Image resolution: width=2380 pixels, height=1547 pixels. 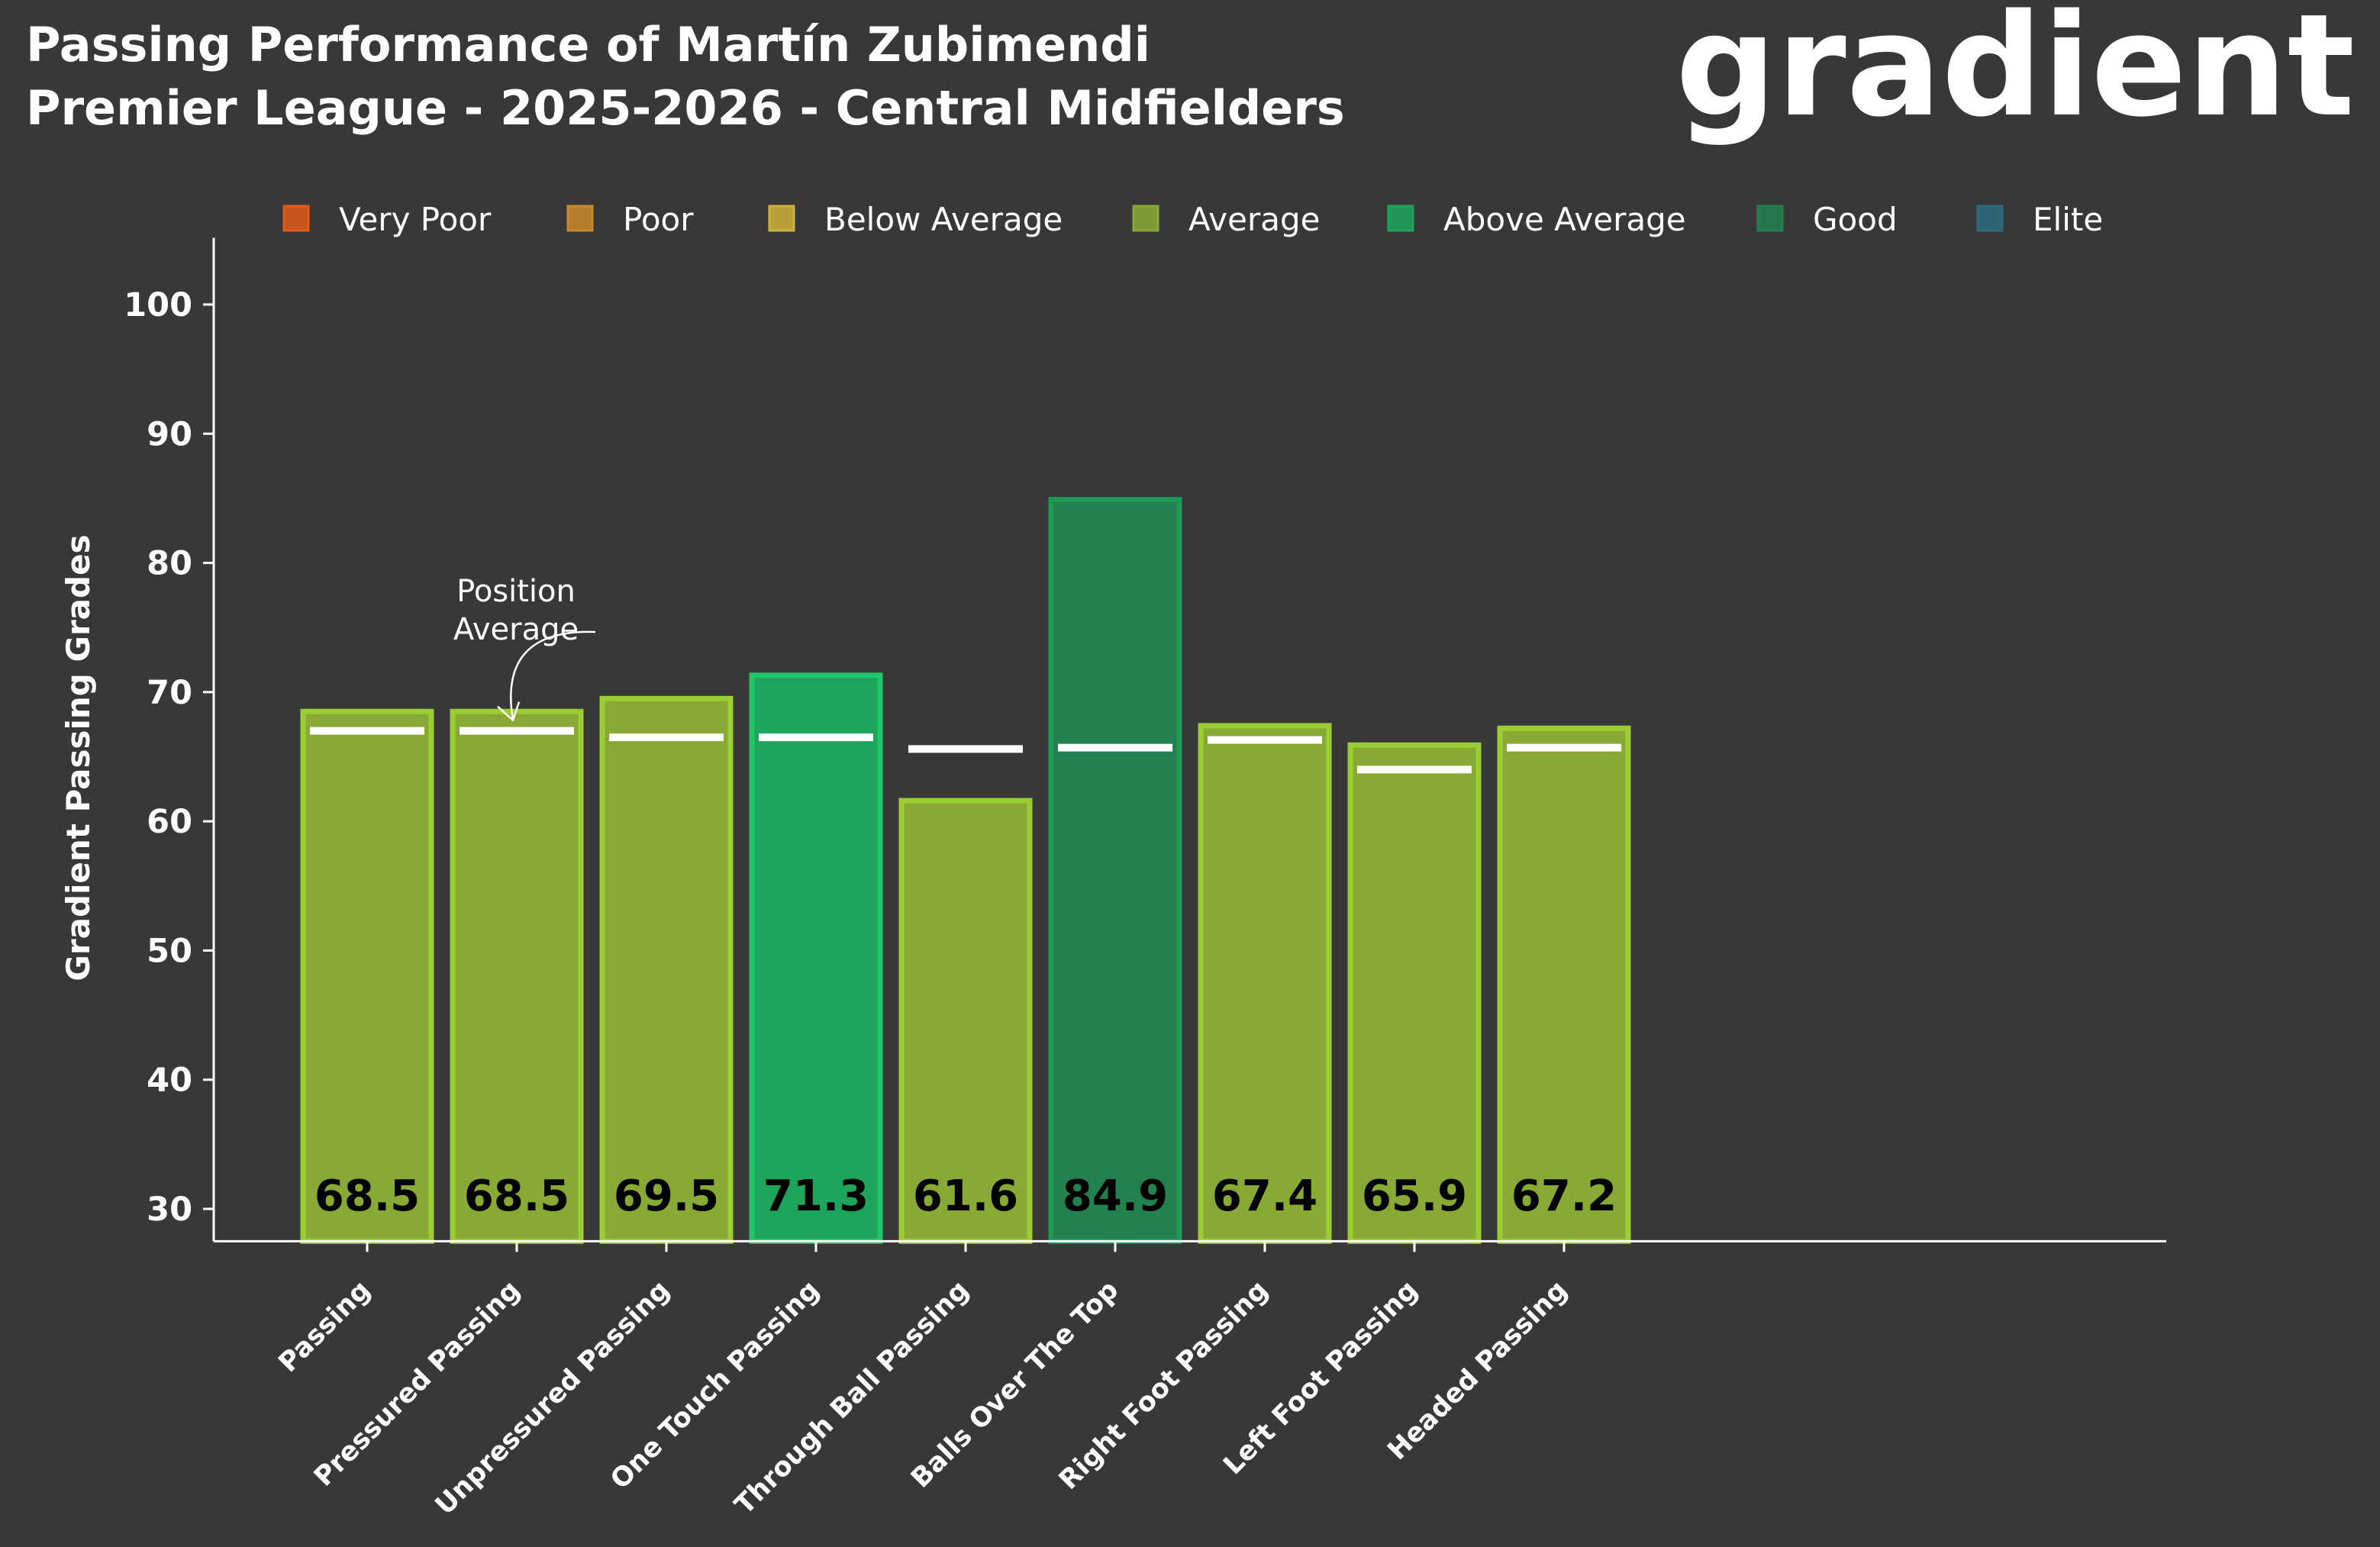 What do you see at coordinates (965, 750) in the screenshot?
I see `position-average-lines` at bounding box center [965, 750].